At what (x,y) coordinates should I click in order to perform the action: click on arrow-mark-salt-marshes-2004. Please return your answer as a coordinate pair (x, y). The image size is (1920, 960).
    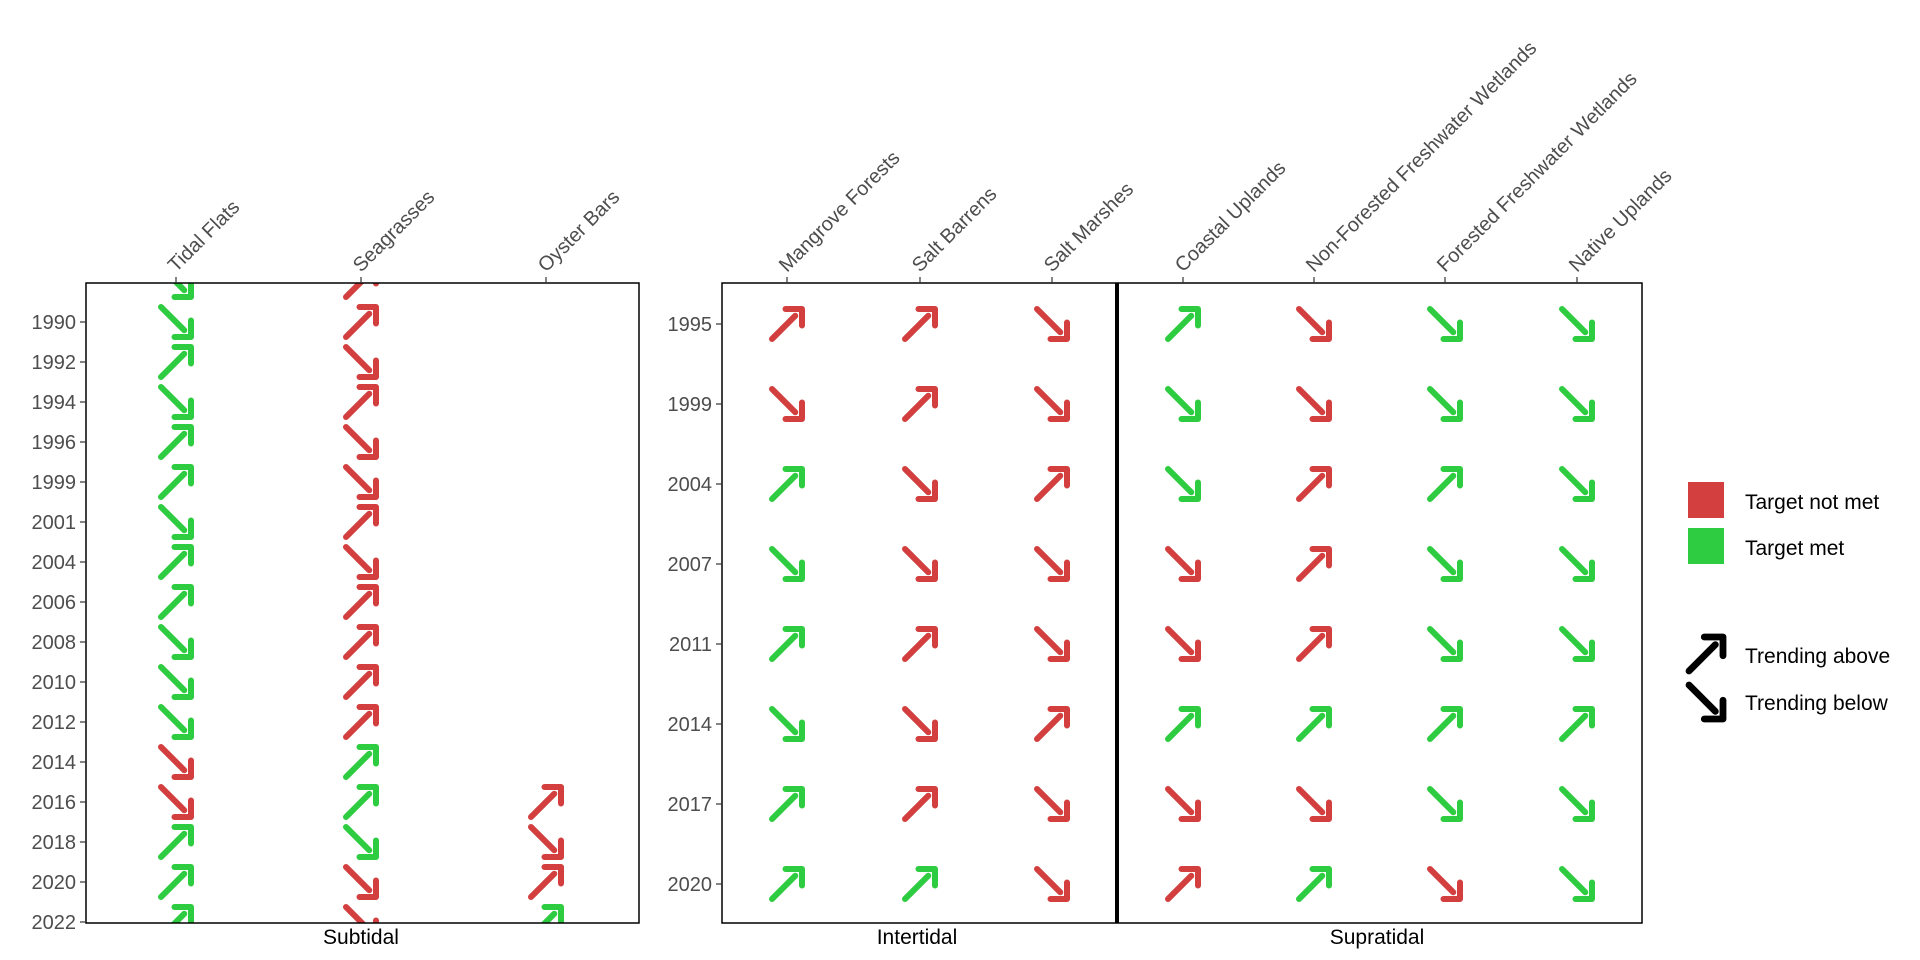
    Looking at the image, I should click on (1052, 484).